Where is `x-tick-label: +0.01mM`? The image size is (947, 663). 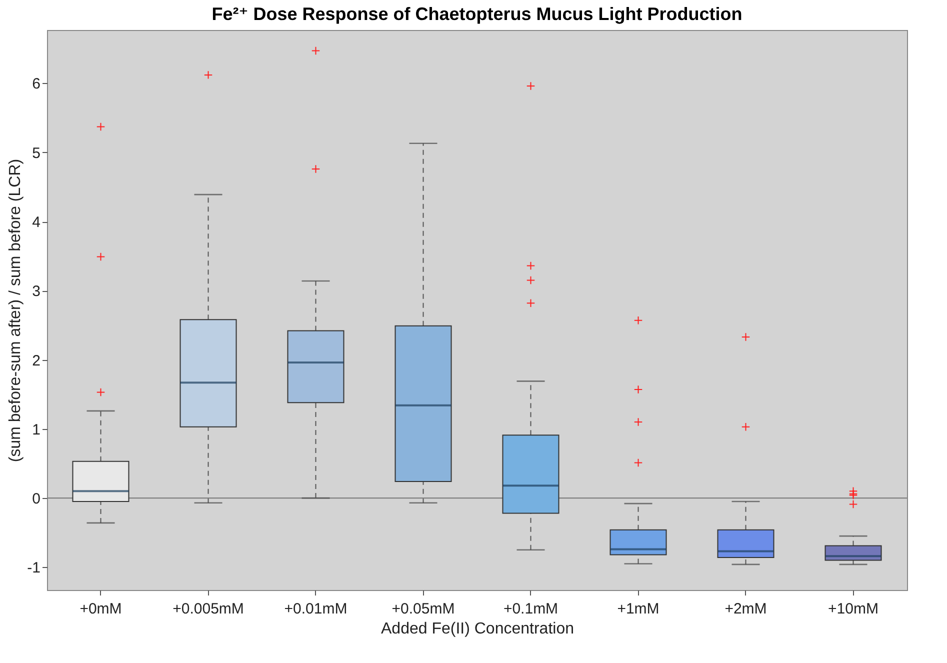
x-tick-label: +0.01mM is located at coordinates (316, 609).